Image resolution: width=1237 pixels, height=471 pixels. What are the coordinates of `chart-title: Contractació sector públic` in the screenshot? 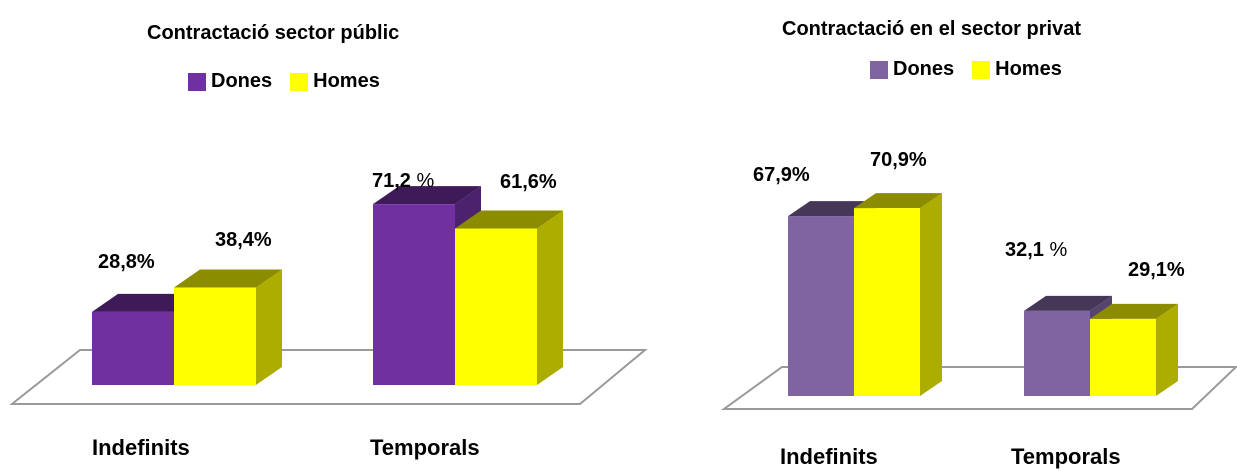 It's located at (273, 33).